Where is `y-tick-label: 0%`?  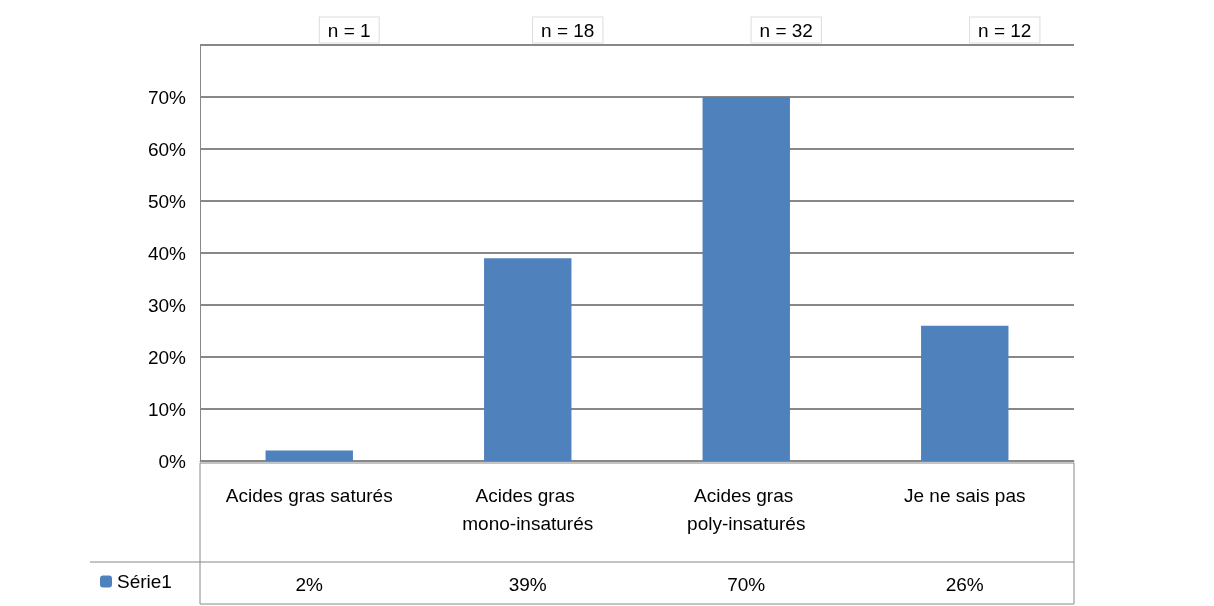 y-tick-label: 0% is located at coordinates (172, 461).